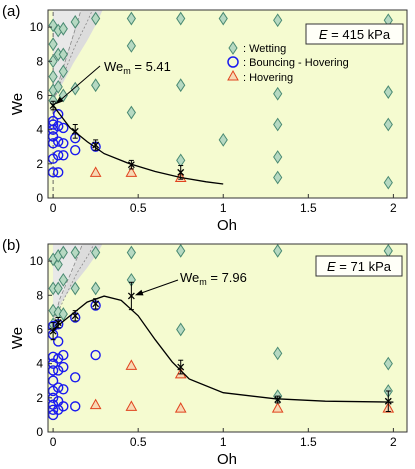  Describe the element at coordinates (39, 432) in the screenshot. I see `y-tick-label-b-0: 0` at that location.